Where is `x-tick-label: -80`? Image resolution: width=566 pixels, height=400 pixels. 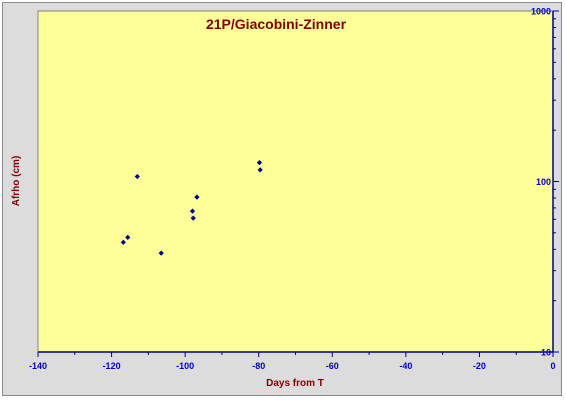
x-tick-label: -80 is located at coordinates (258, 366).